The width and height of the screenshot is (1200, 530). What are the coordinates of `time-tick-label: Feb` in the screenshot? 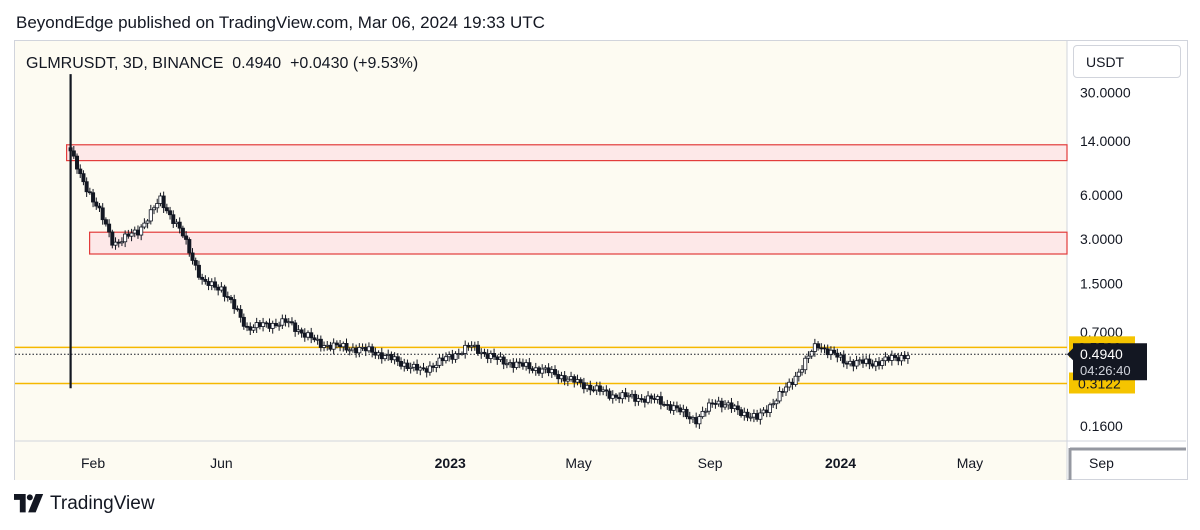 It's located at (93, 463).